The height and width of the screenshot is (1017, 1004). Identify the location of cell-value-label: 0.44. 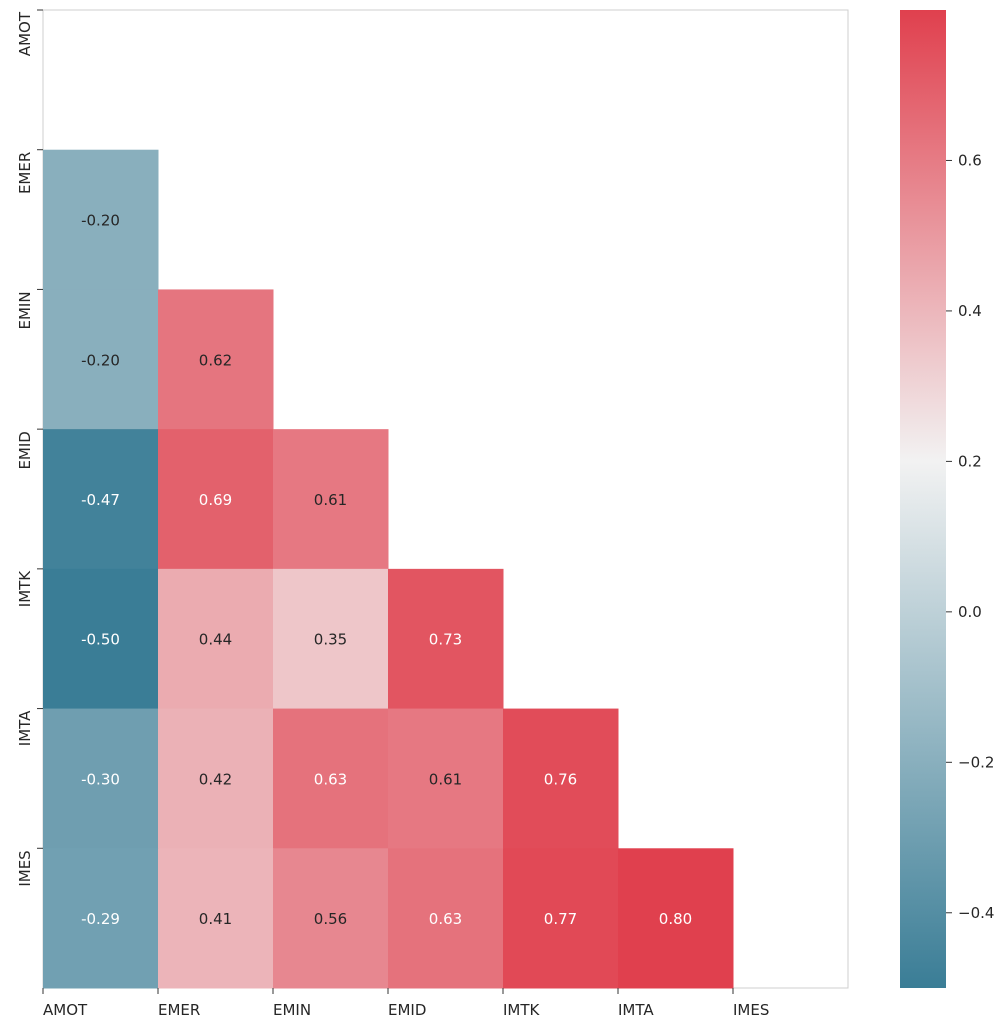
(215, 640).